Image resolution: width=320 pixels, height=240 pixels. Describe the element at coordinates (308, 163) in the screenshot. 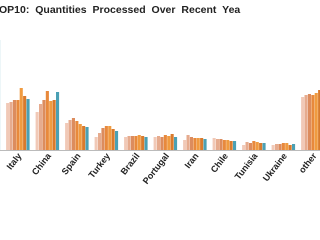

I see `x-tick-label: other` at that location.